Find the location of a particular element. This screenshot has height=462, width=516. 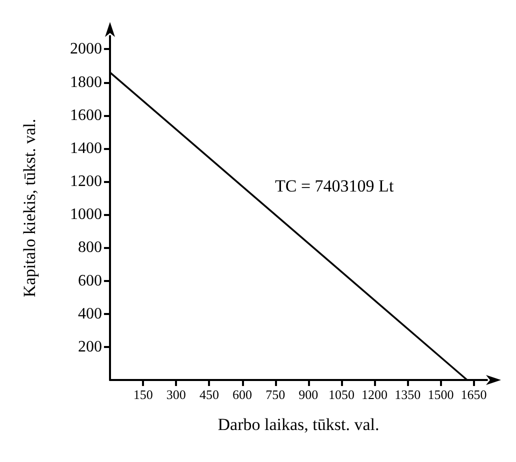

y-tick-label: 2000 is located at coordinates (86, 49).